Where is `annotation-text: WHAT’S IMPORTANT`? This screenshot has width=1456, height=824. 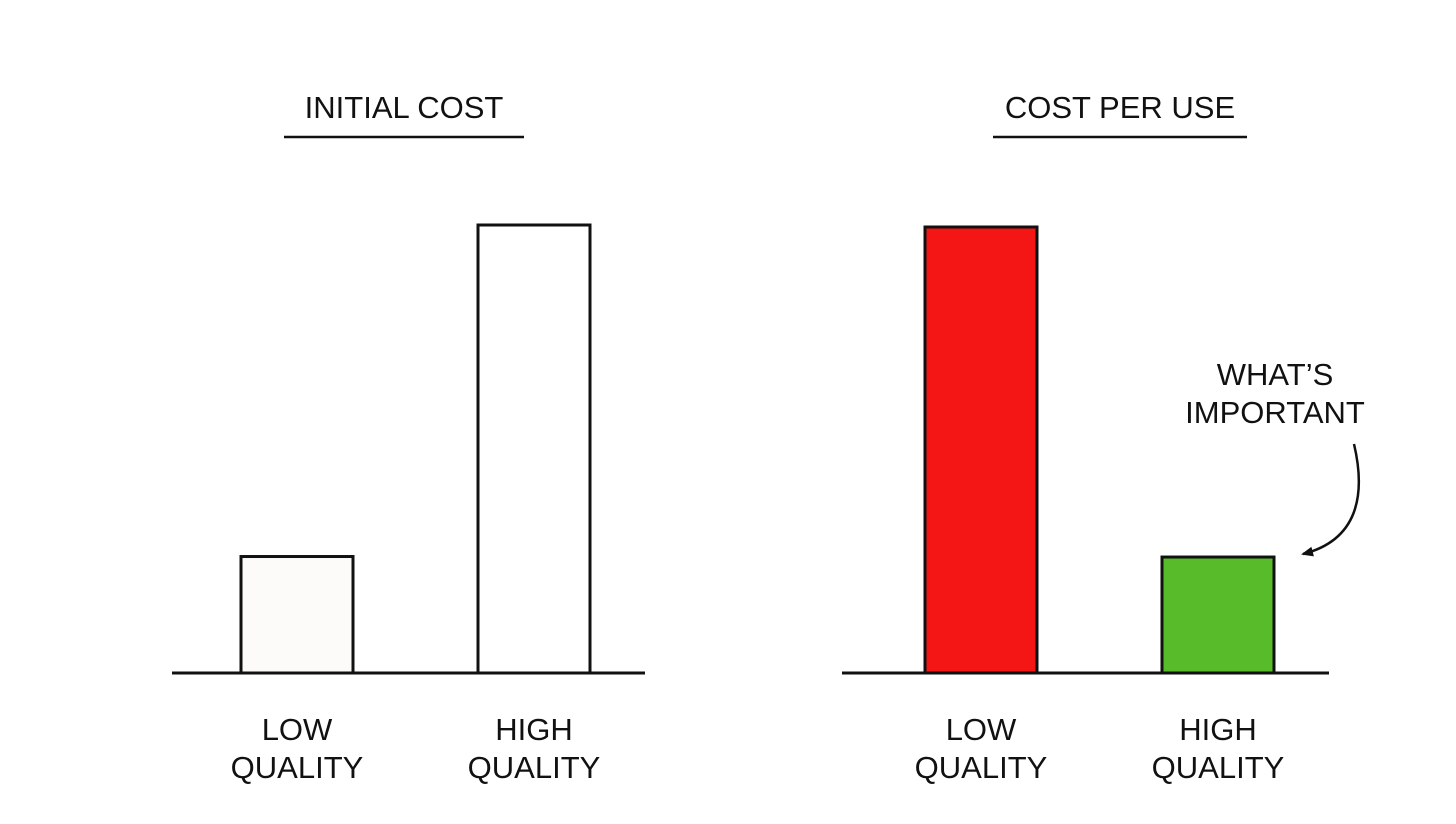
annotation-text: WHAT’S IMPORTANT is located at coordinates (1275, 393).